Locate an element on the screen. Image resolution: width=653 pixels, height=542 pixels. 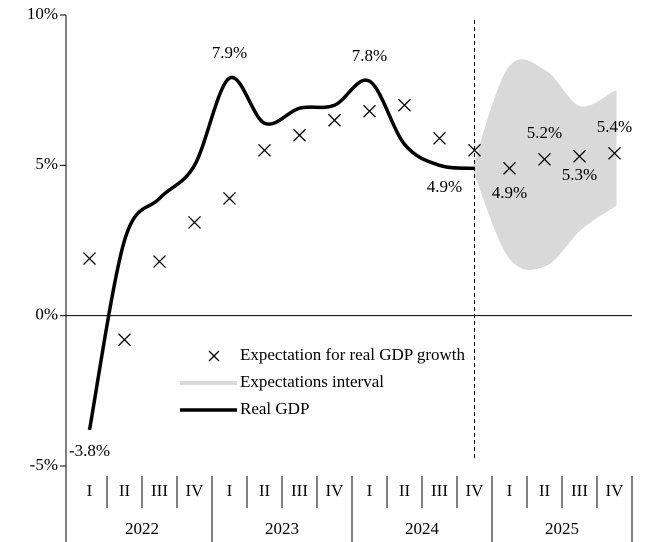
interval-area is located at coordinates (544, 164).